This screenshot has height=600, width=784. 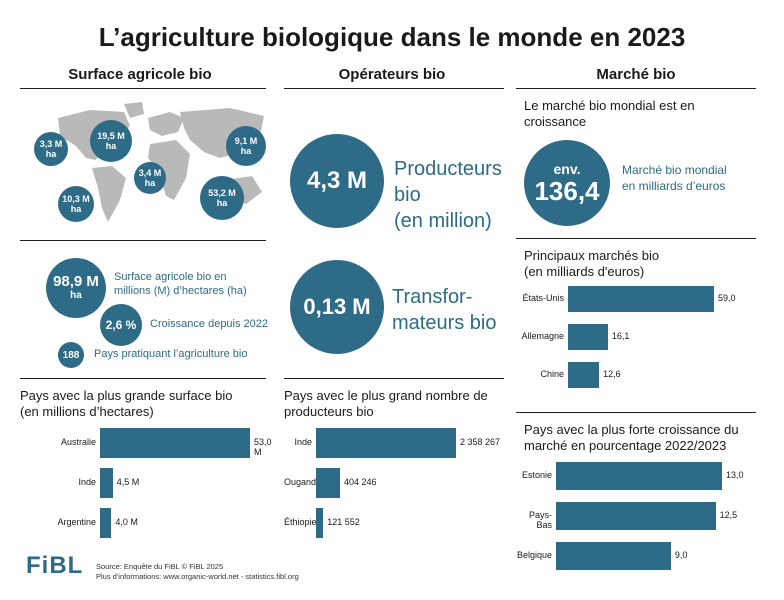 I want to click on bar-category-label: Australie, so click(x=78, y=442).